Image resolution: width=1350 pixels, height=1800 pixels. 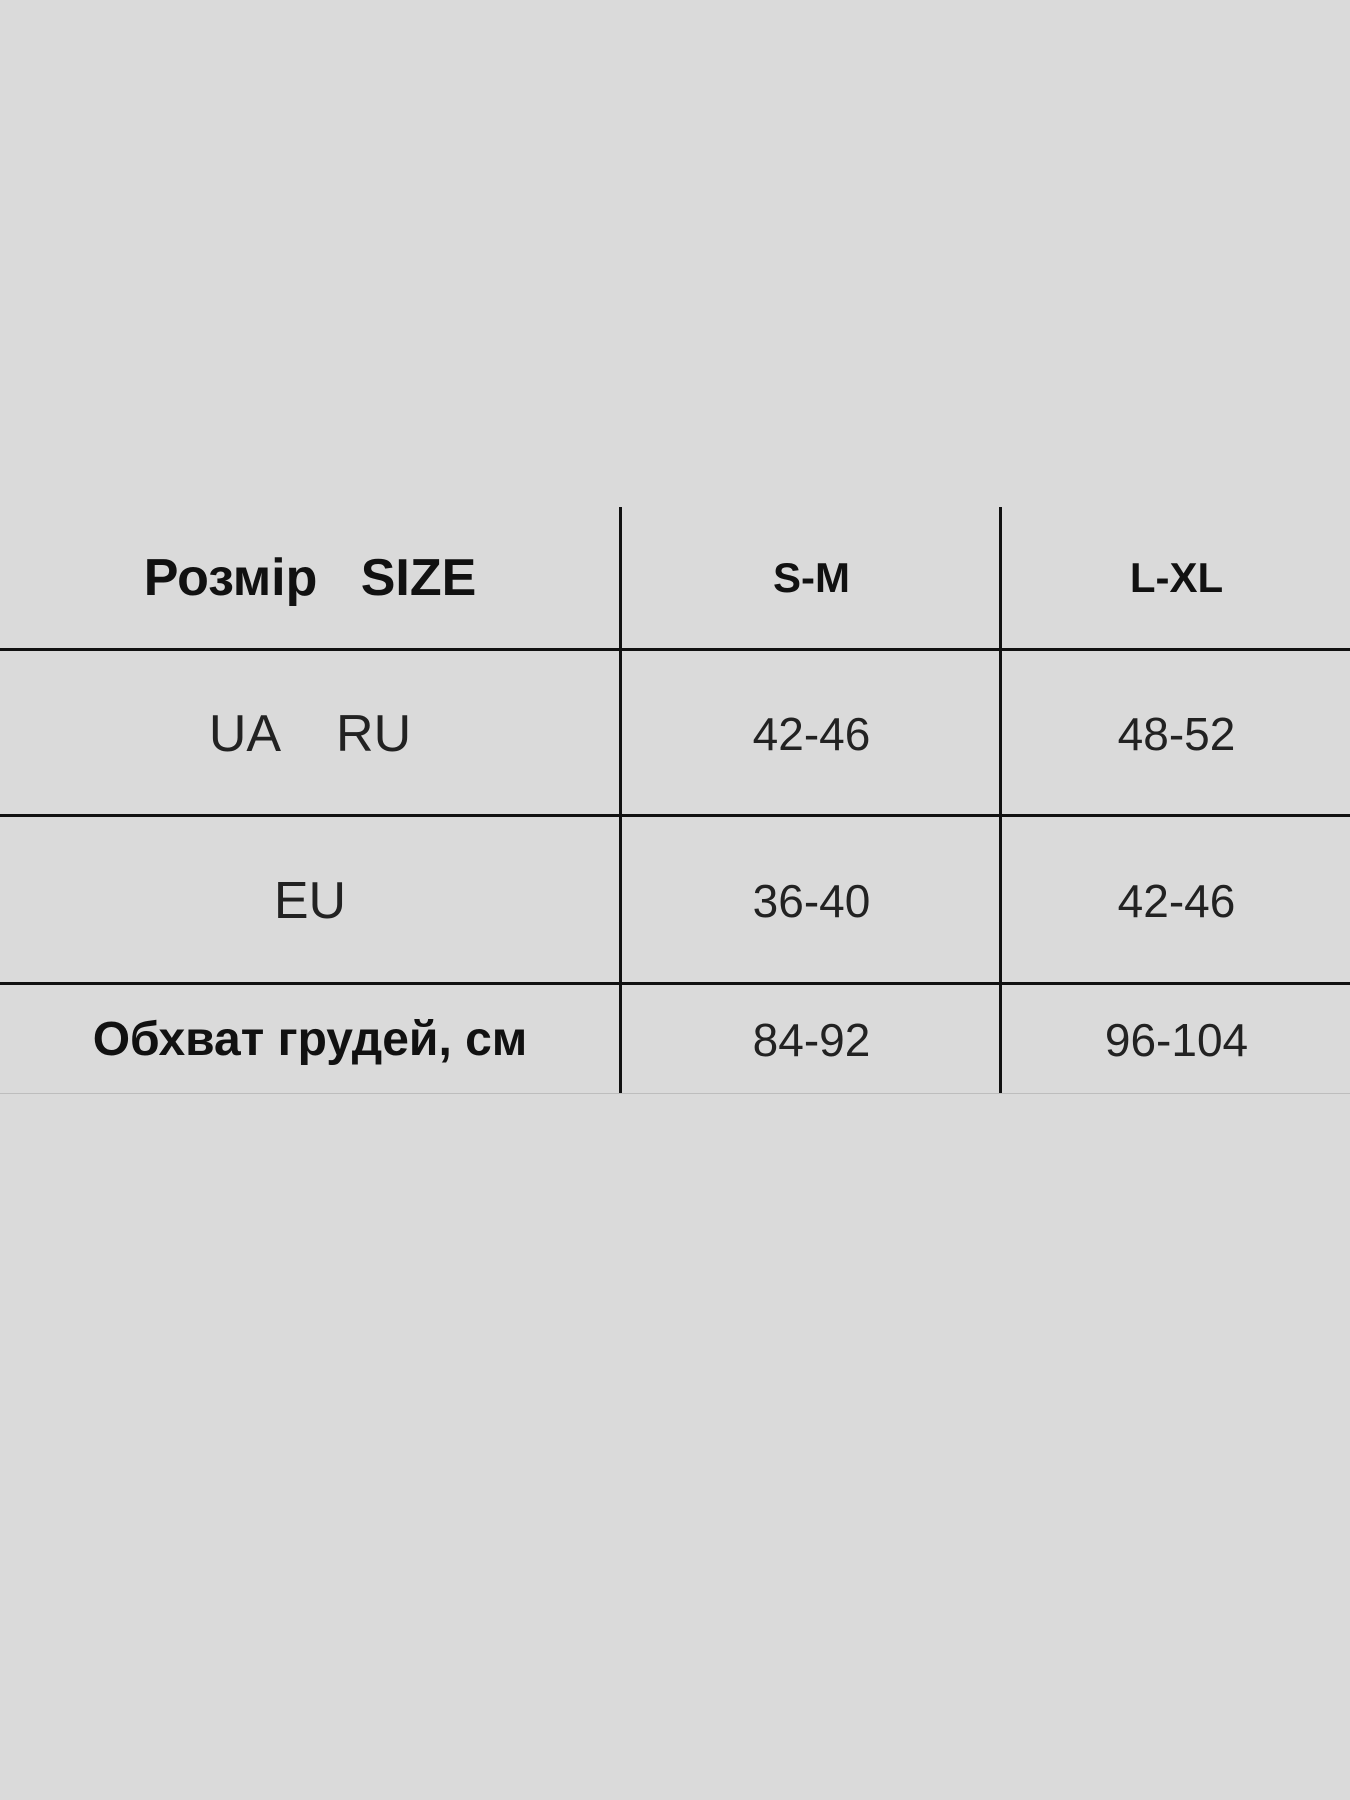 What do you see at coordinates (1176, 733) in the screenshot?
I see `cell-ua-l-xl: 48-52` at bounding box center [1176, 733].